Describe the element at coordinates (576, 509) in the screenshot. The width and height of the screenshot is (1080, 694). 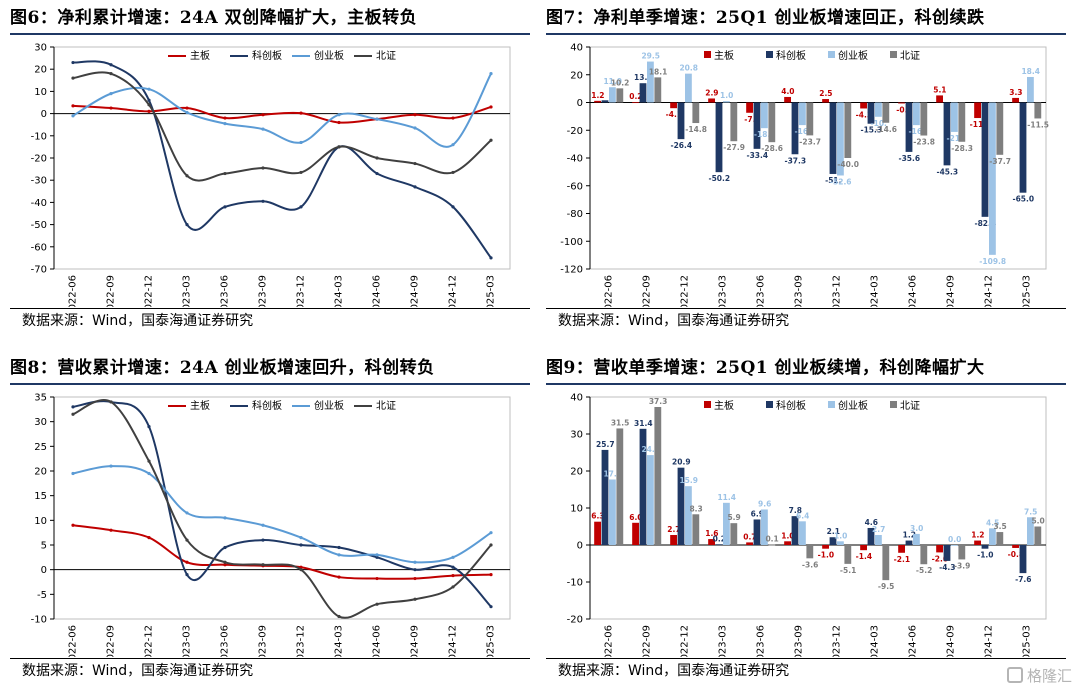
I see `y-tick-label: 10` at that location.